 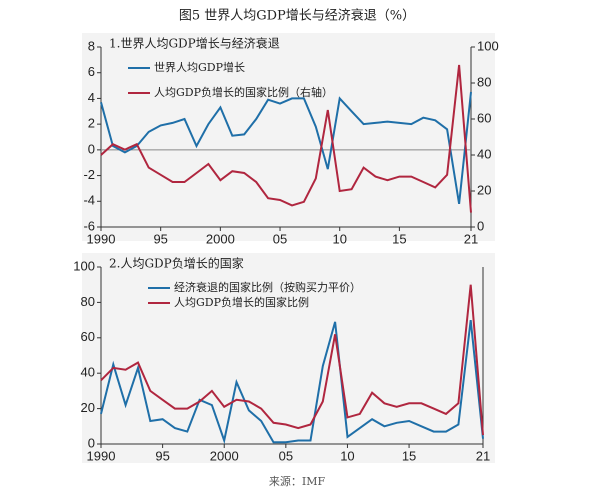 What do you see at coordinates (89, 174) in the screenshot?
I see `y-tick-label: -2` at bounding box center [89, 174].